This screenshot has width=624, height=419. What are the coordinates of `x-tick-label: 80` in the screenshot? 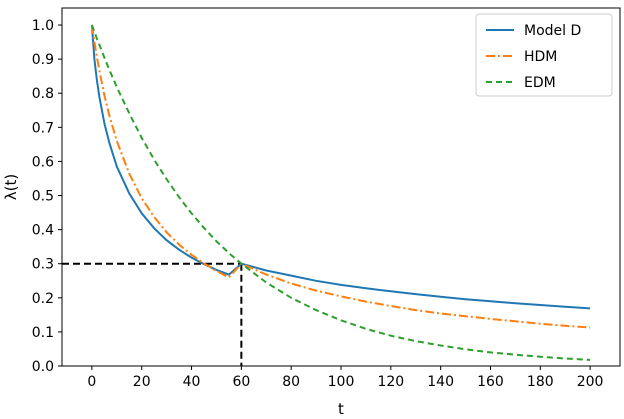 It's located at (291, 382).